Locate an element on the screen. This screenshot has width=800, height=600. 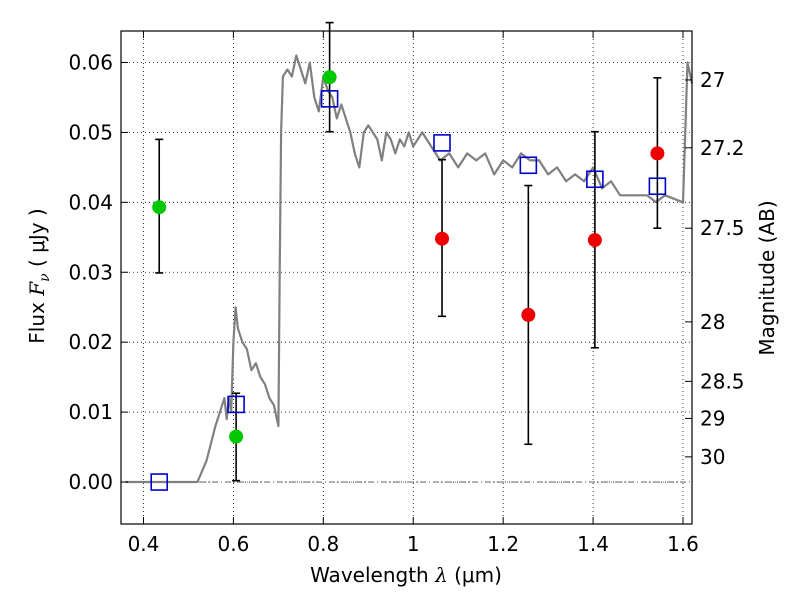
y-axis-label: Flux Fν ( μJy ) is located at coordinates (39, 275).